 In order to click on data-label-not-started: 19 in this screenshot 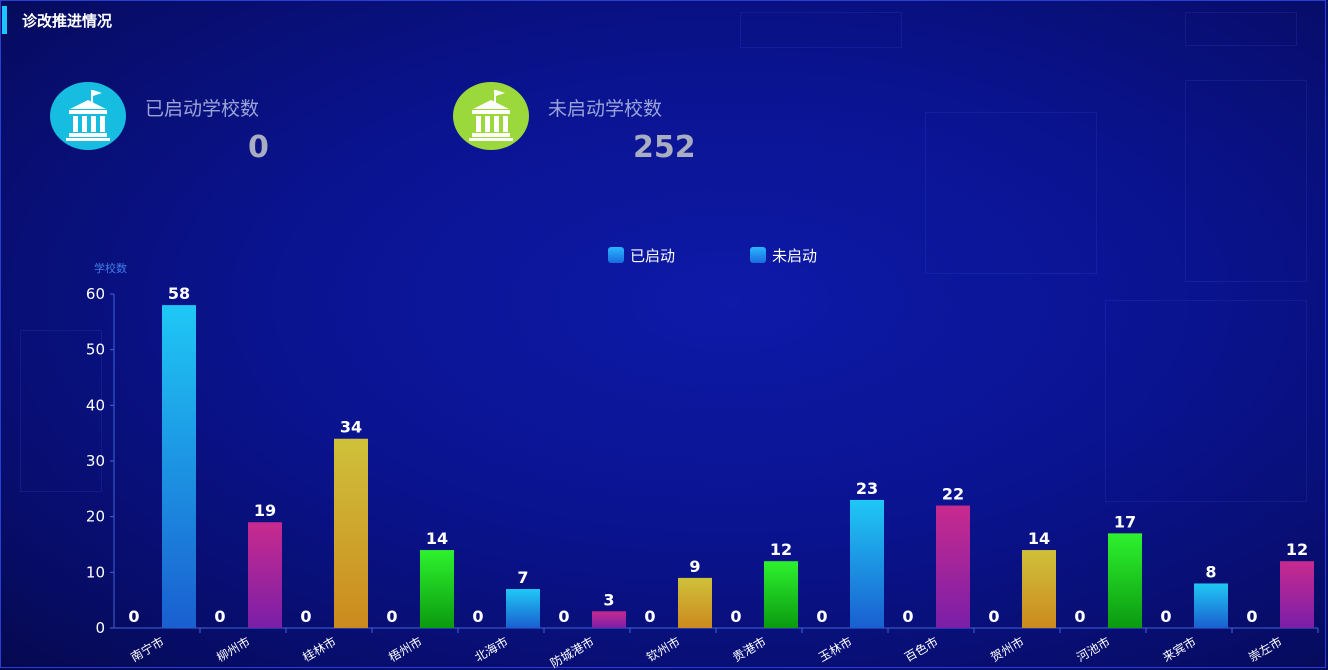, I will do `click(265, 510)`.